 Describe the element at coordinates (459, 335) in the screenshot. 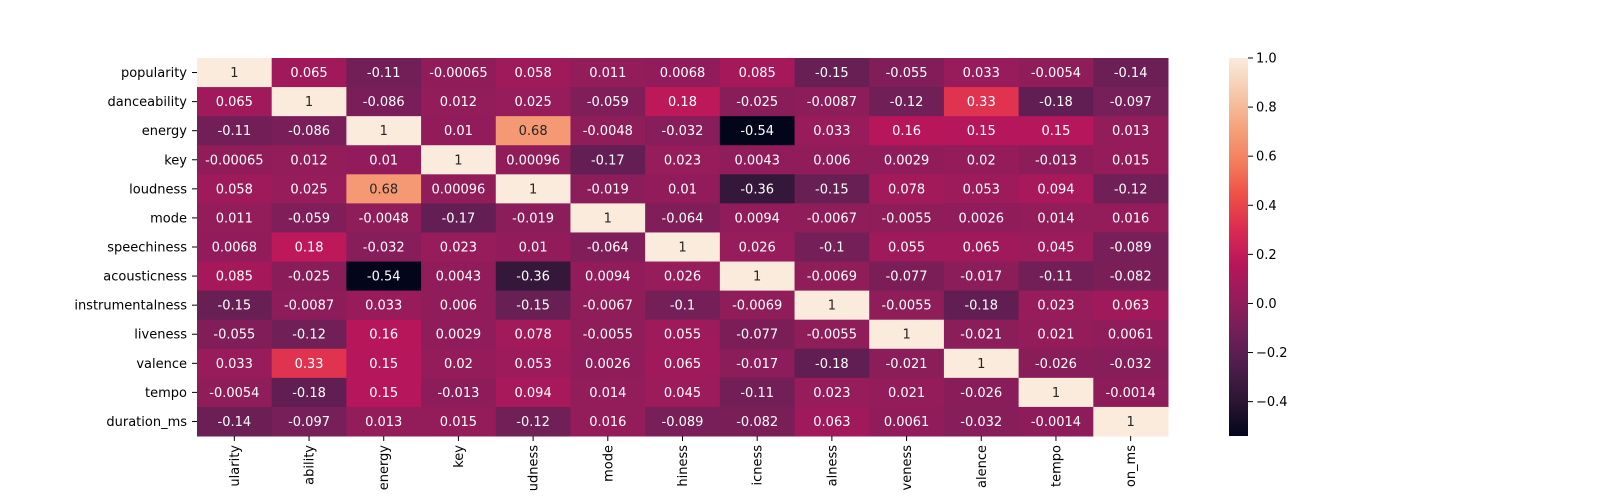

I see `heatmap-cell-value: 0.0029` at that location.